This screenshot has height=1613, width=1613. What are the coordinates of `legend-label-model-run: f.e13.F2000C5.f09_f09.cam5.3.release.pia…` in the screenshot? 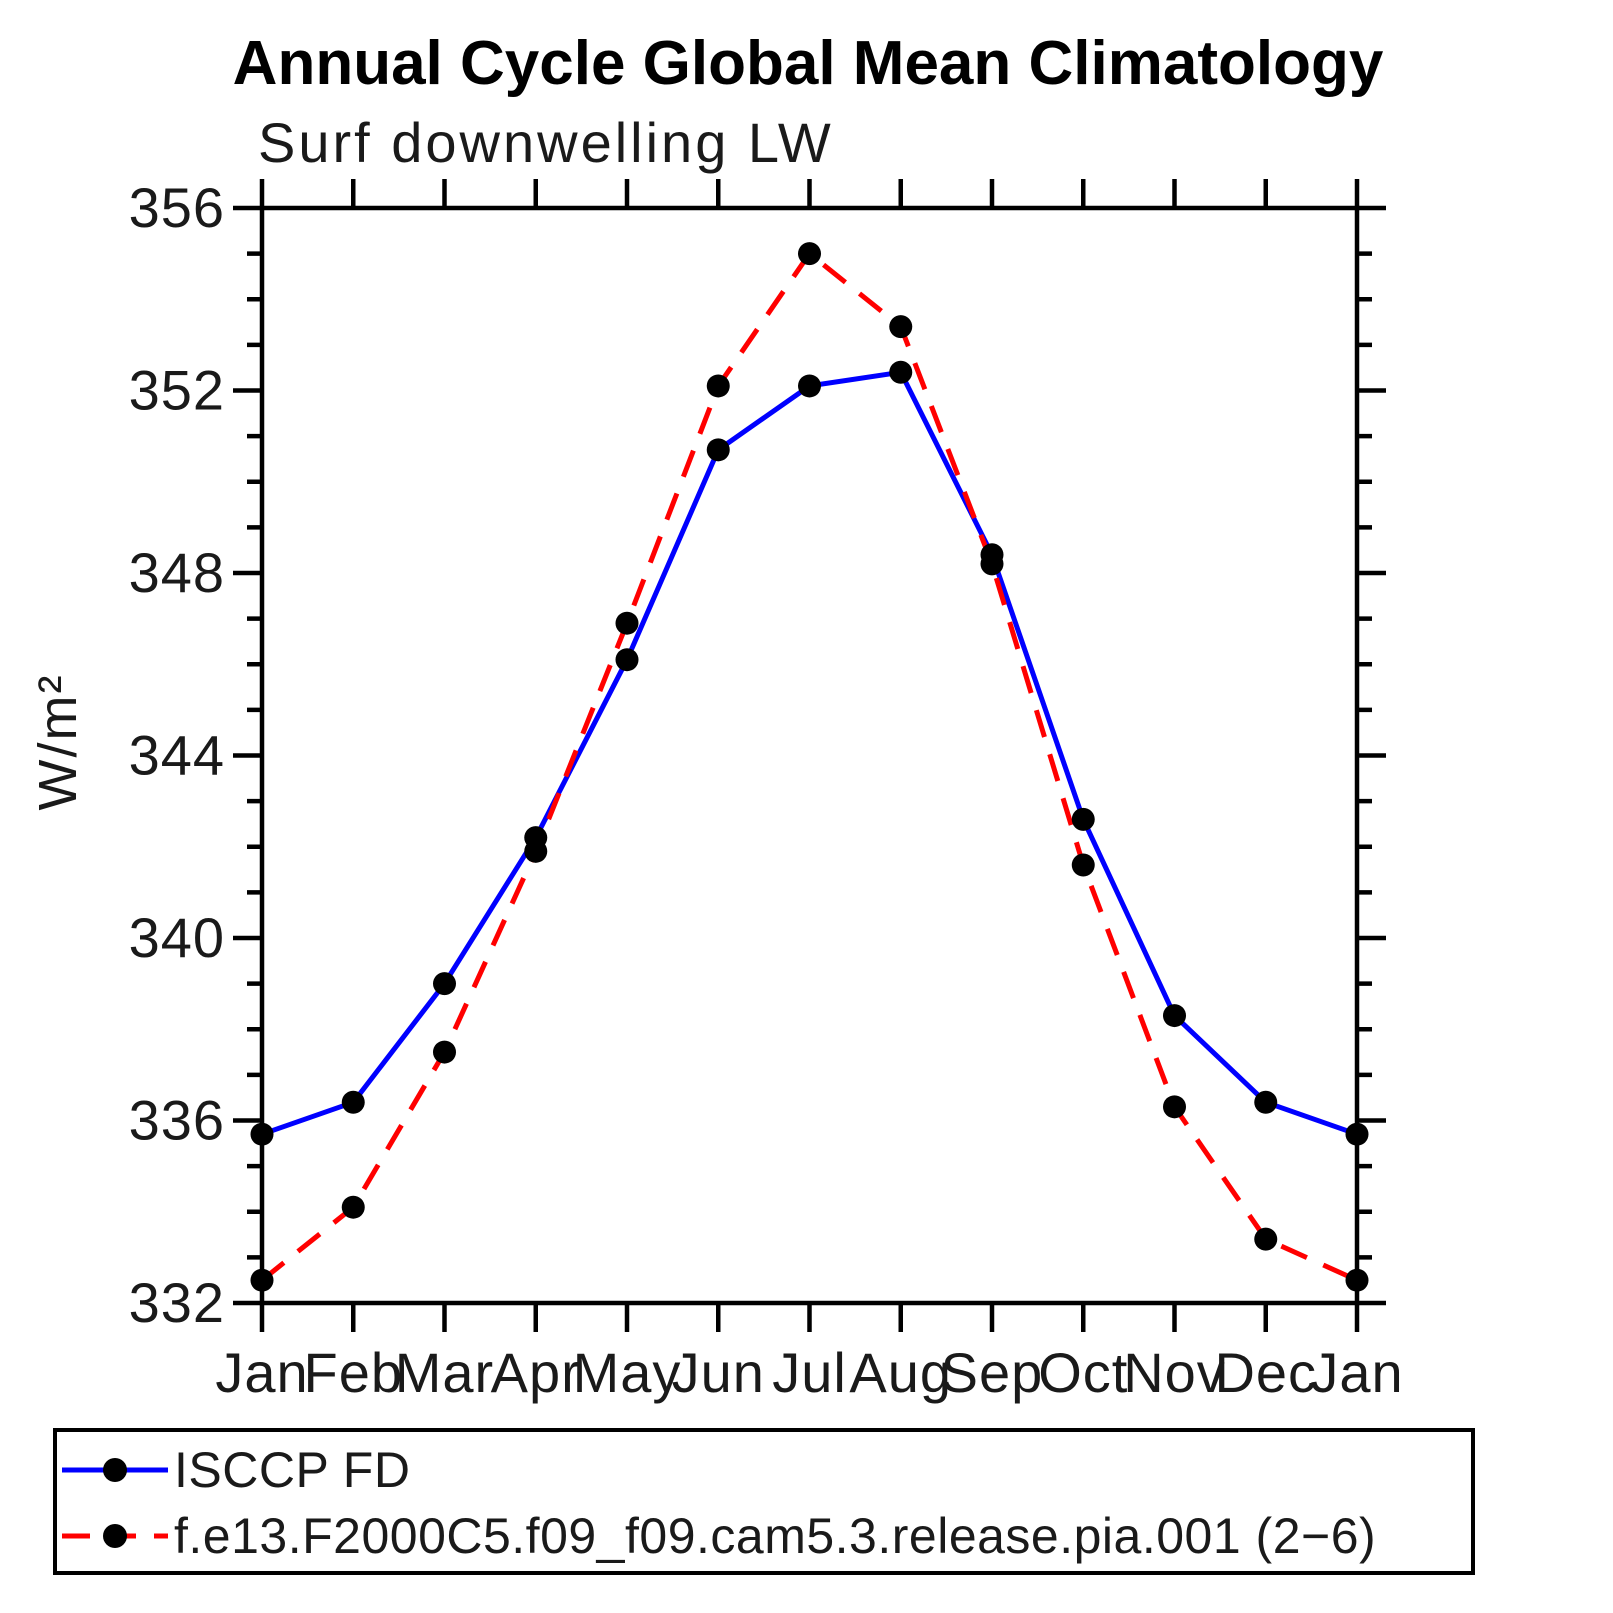 It's located at (775, 1536).